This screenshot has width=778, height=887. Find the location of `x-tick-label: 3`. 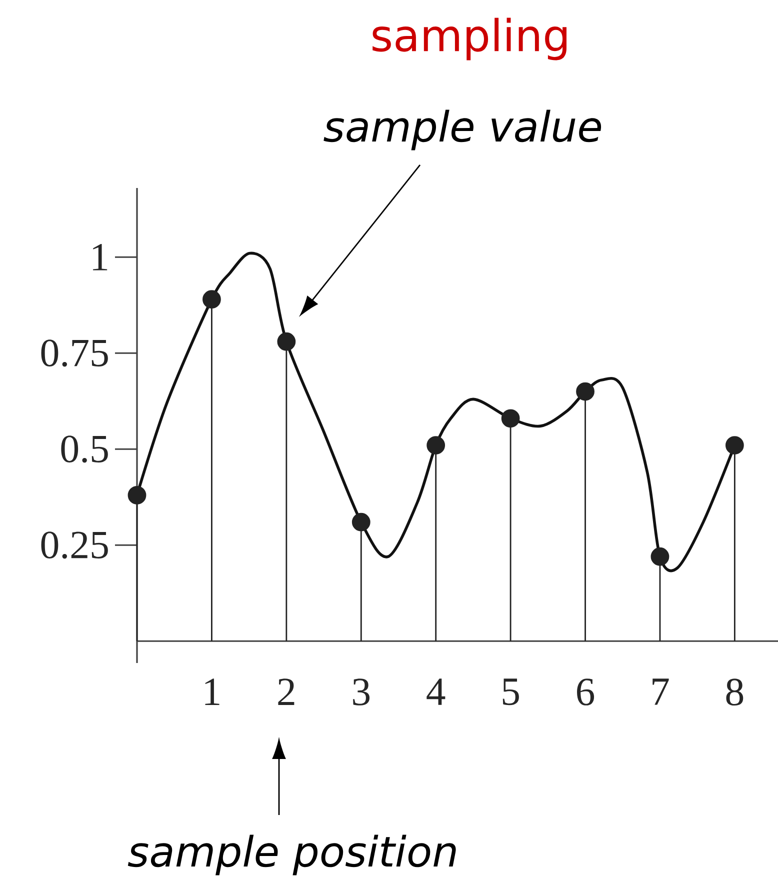

x-tick-label: 3 is located at coordinates (361, 692).